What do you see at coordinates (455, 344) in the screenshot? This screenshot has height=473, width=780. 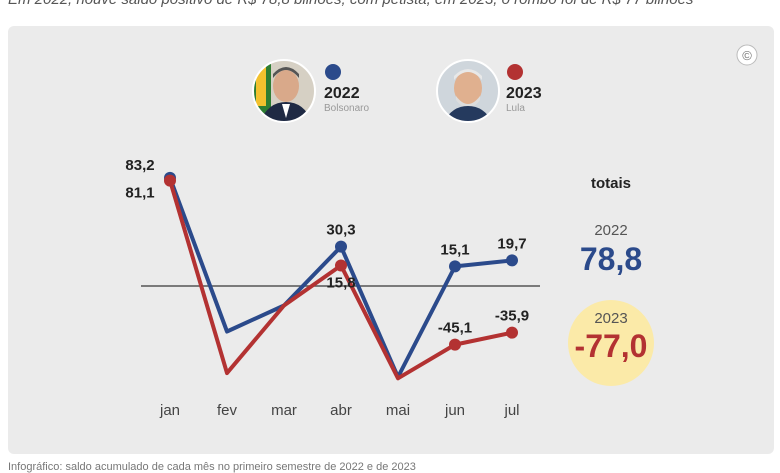 I see `point-2023-jun` at bounding box center [455, 344].